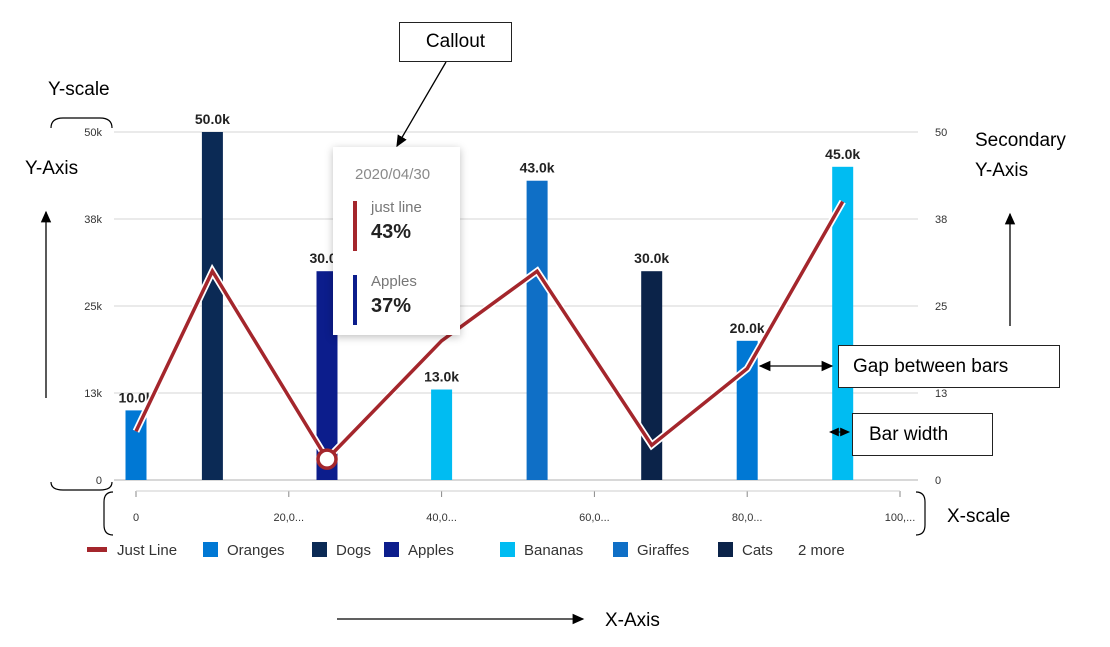 The width and height of the screenshot is (1110, 647). What do you see at coordinates (212, 306) in the screenshot?
I see `bar-dogs` at bounding box center [212, 306].